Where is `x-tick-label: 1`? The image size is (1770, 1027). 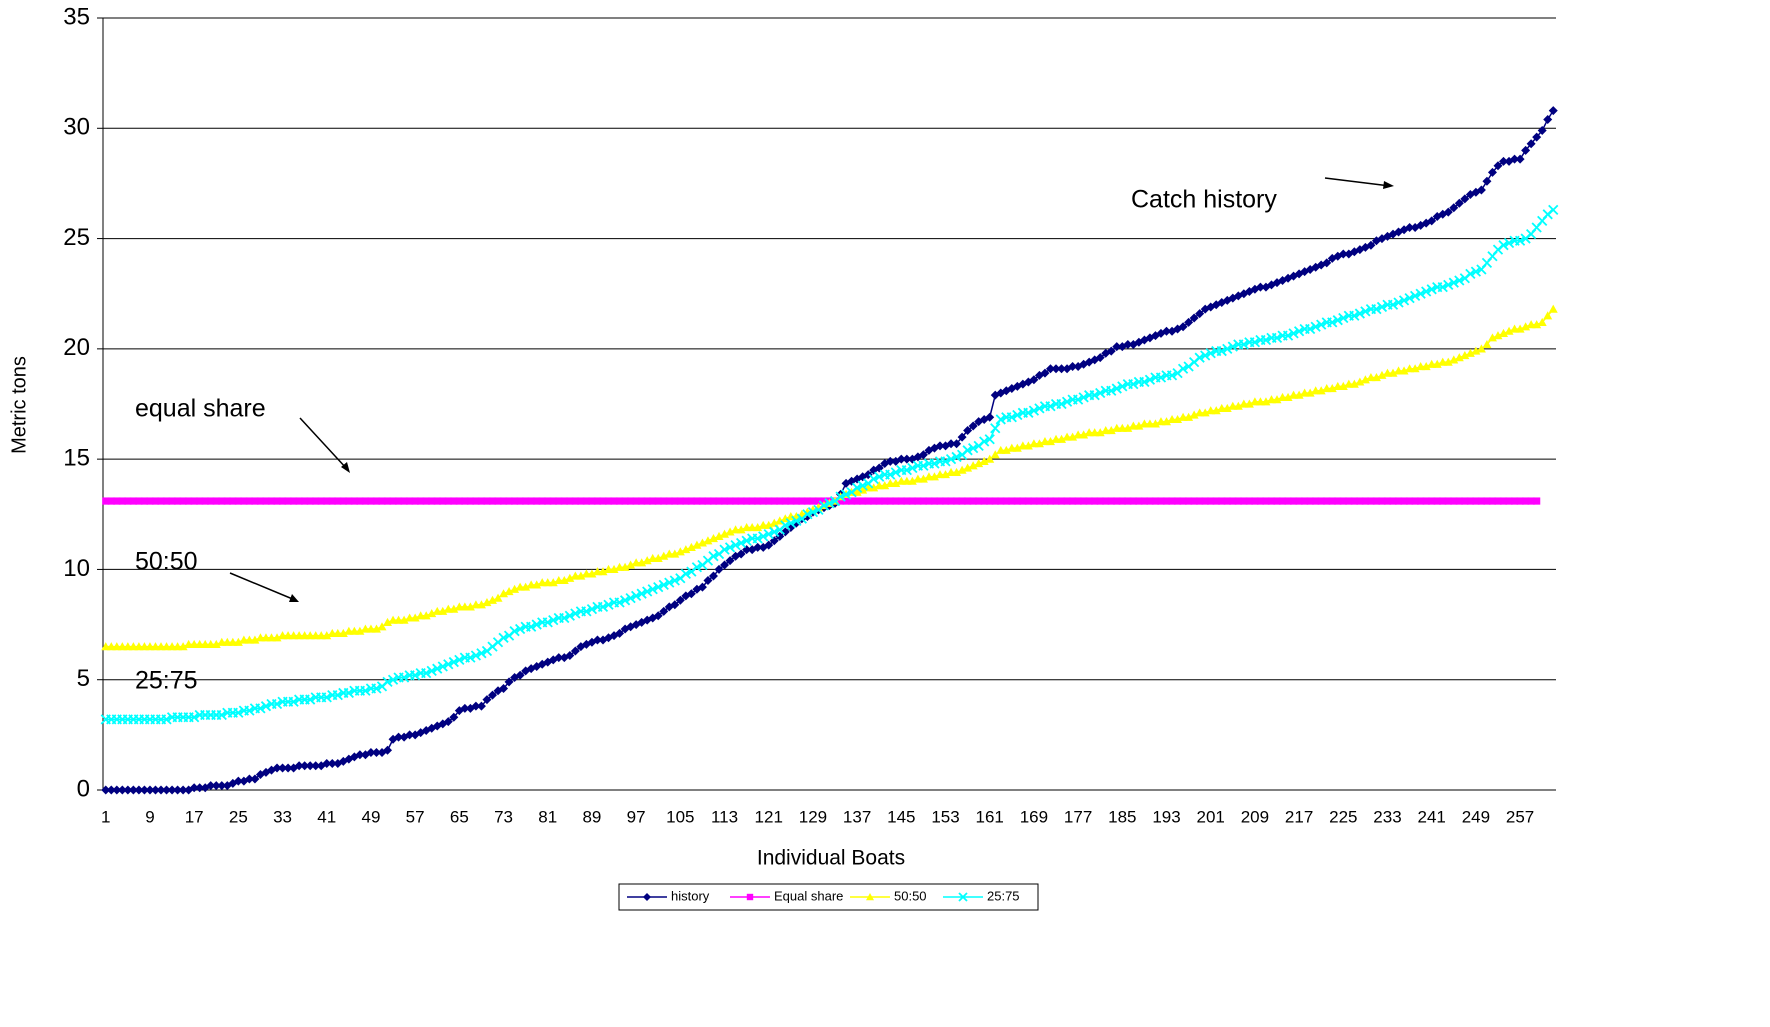
x-tick-label: 1 is located at coordinates (105, 816).